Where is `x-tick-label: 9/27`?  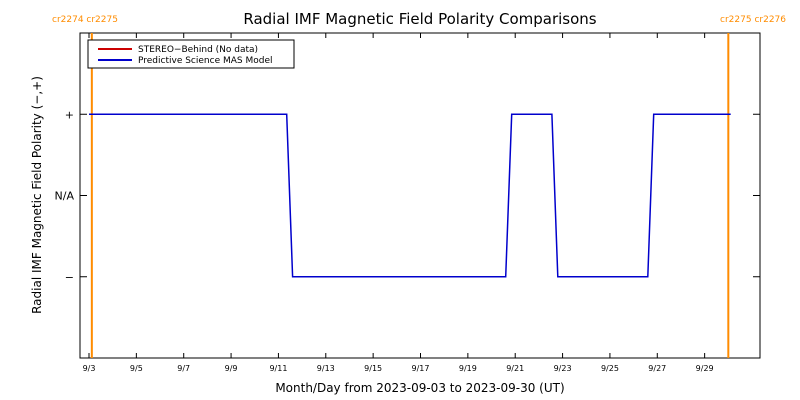
x-tick-label: 9/27 is located at coordinates (657, 368).